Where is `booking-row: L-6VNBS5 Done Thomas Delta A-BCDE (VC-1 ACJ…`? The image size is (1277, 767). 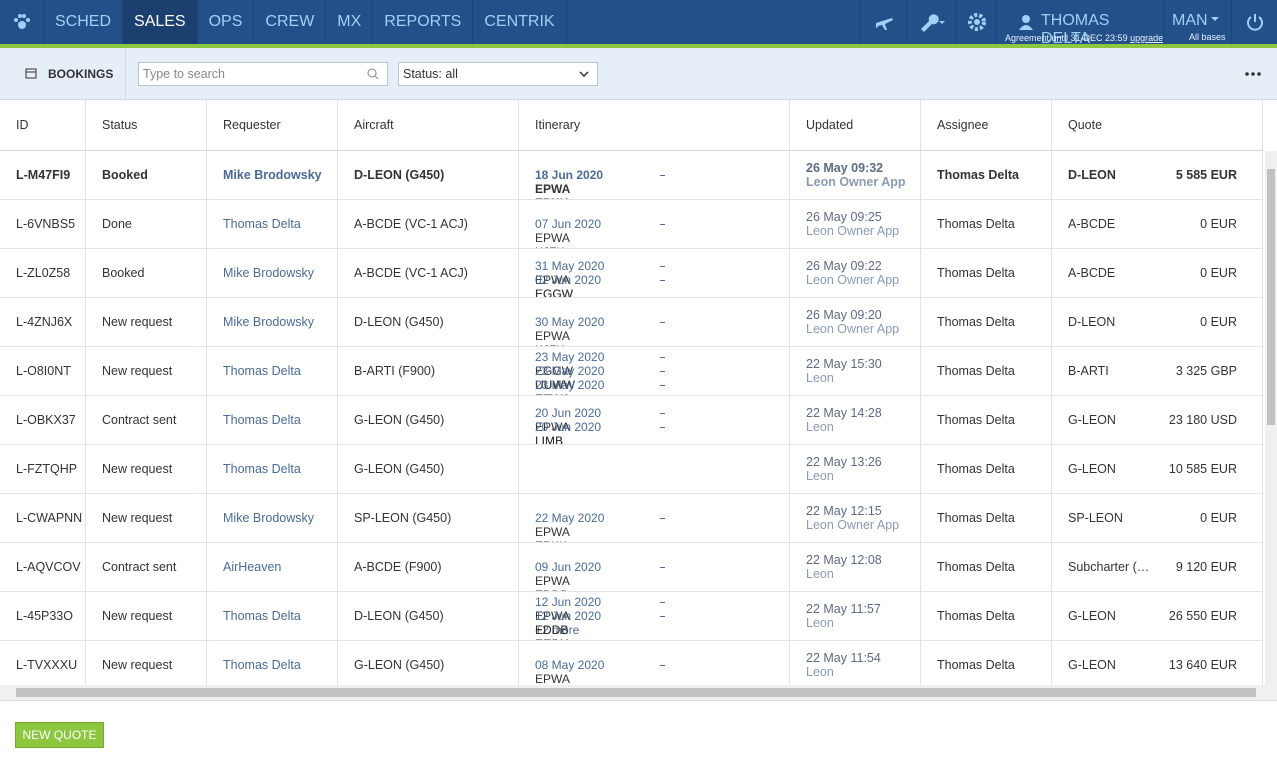
booking-row: L-6VNBS5 Done Thomas Delta A-BCDE (VC-1 ACJ… is located at coordinates (631, 224).